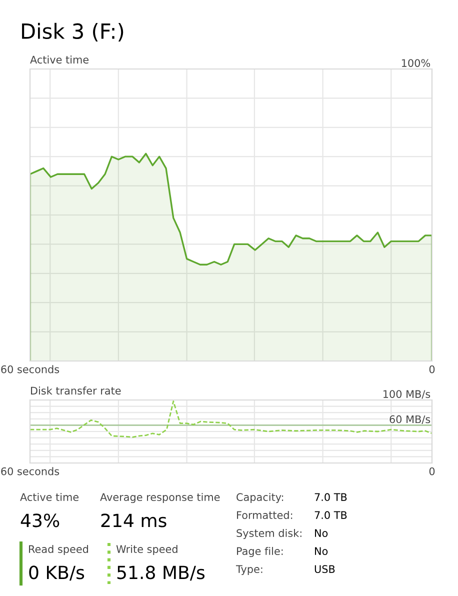 The width and height of the screenshot is (458, 596). Describe the element at coordinates (49, 497) in the screenshot. I see `text: Active time` at that location.